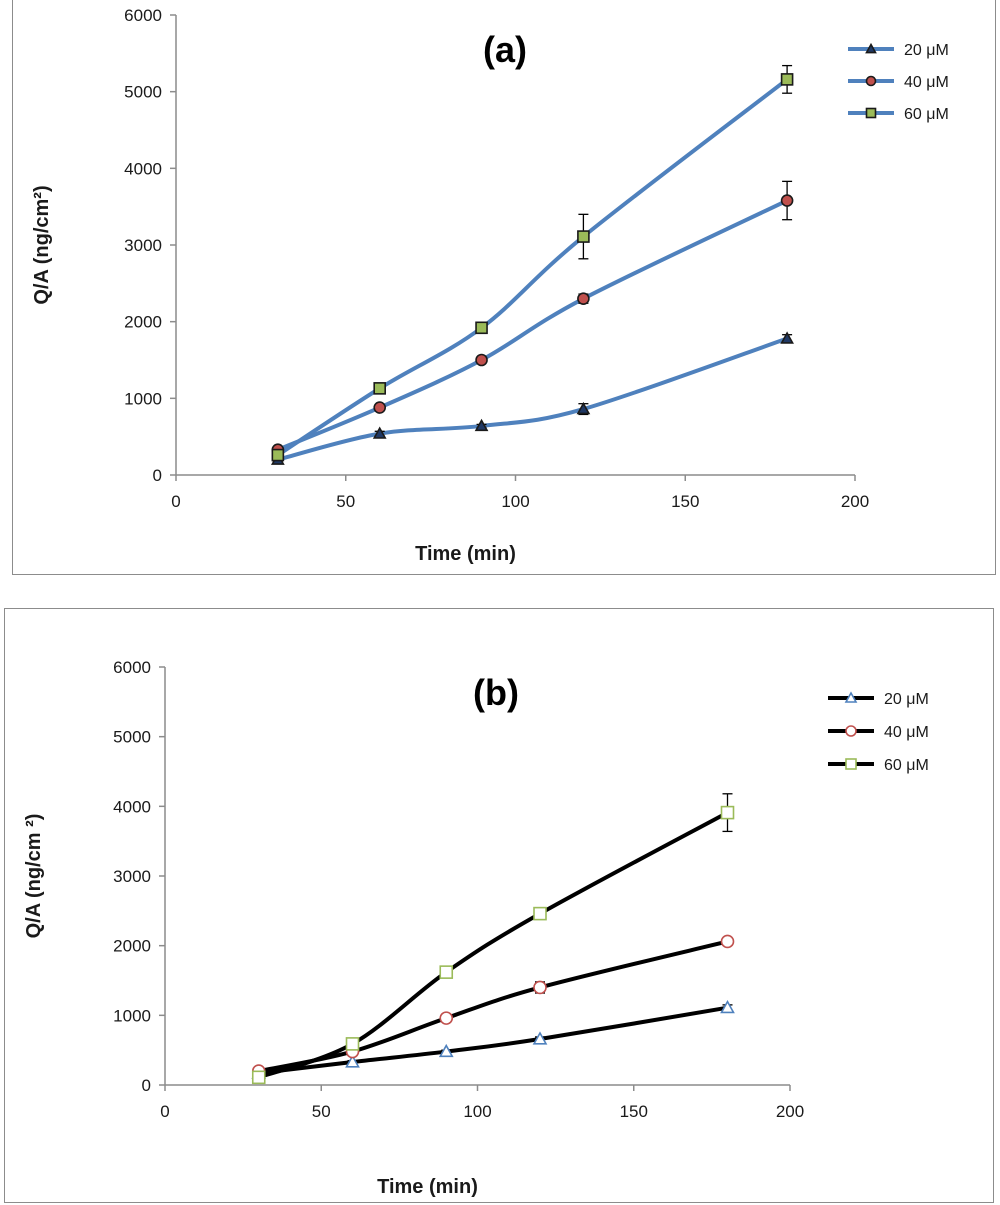 The width and height of the screenshot is (1000, 1205). I want to click on panel-title: (a), so click(505, 49).